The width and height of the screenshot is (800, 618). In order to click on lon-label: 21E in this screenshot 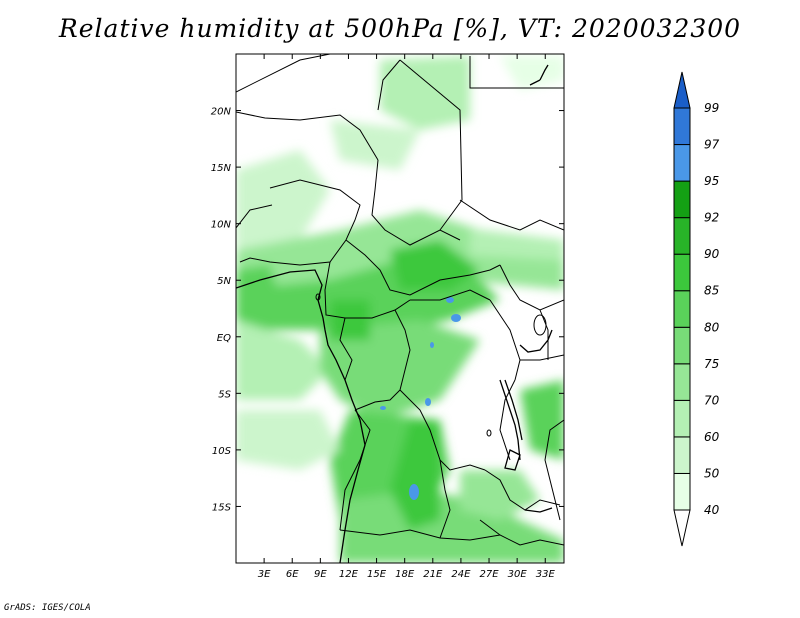, I will do `click(433, 574)`.